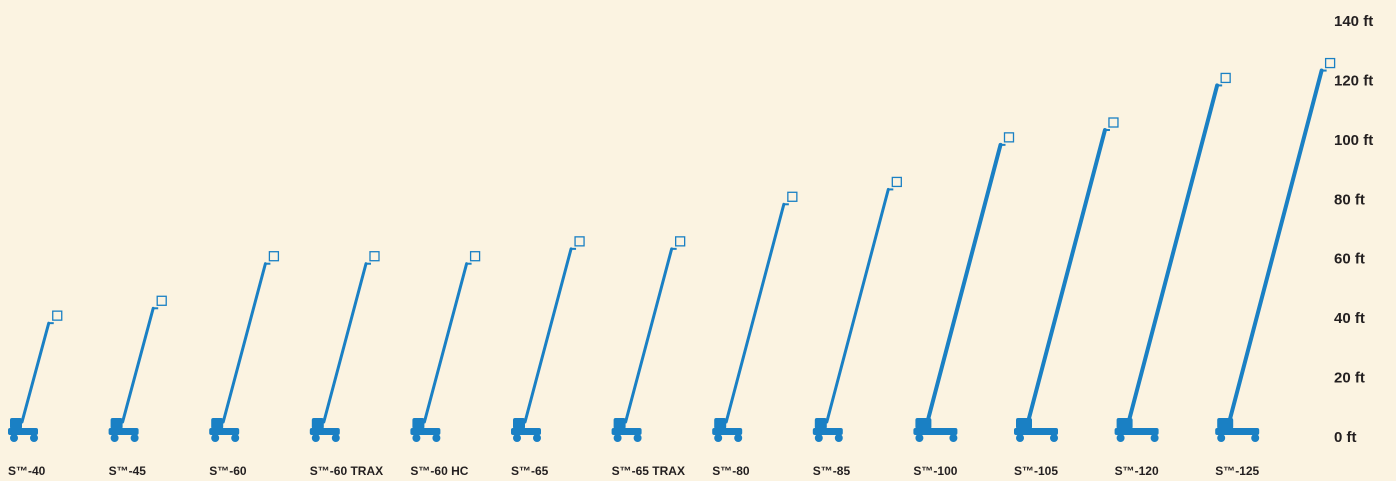  Describe the element at coordinates (128, 471) in the screenshot. I see `x-tick-label: S™-45` at that location.